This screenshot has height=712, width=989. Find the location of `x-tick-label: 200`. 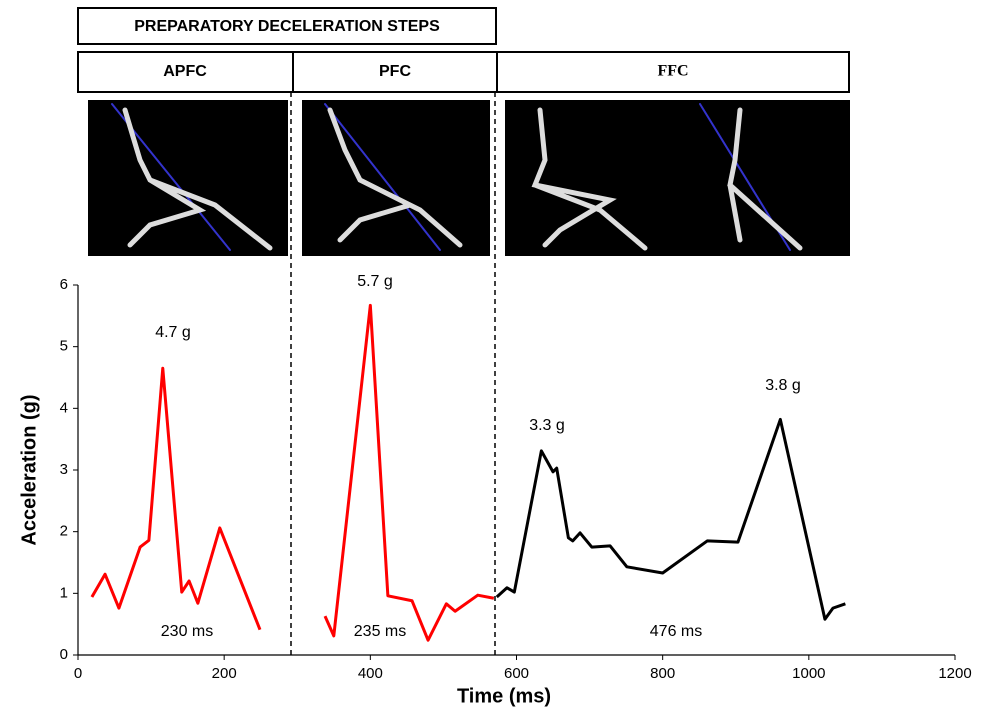

x-tick-label: 200 is located at coordinates (224, 673).